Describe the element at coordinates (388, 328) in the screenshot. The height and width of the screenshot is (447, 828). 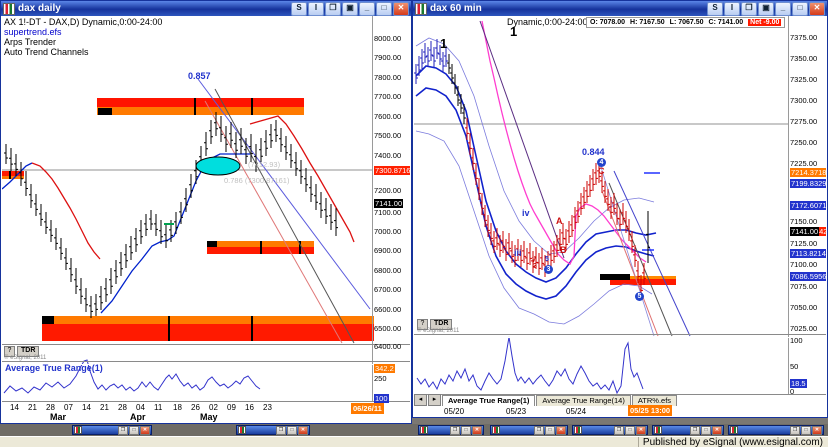
I see `price-axis-label: 6500.00` at that location.